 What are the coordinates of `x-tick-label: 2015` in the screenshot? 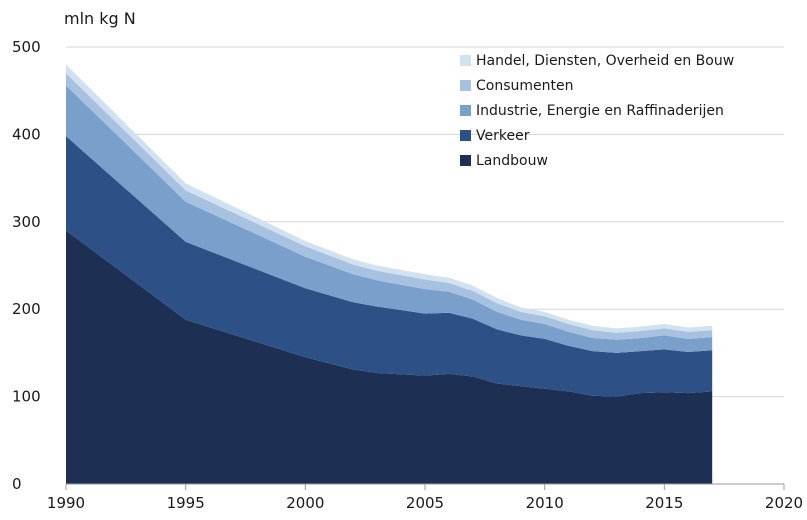 It's located at (664, 503).